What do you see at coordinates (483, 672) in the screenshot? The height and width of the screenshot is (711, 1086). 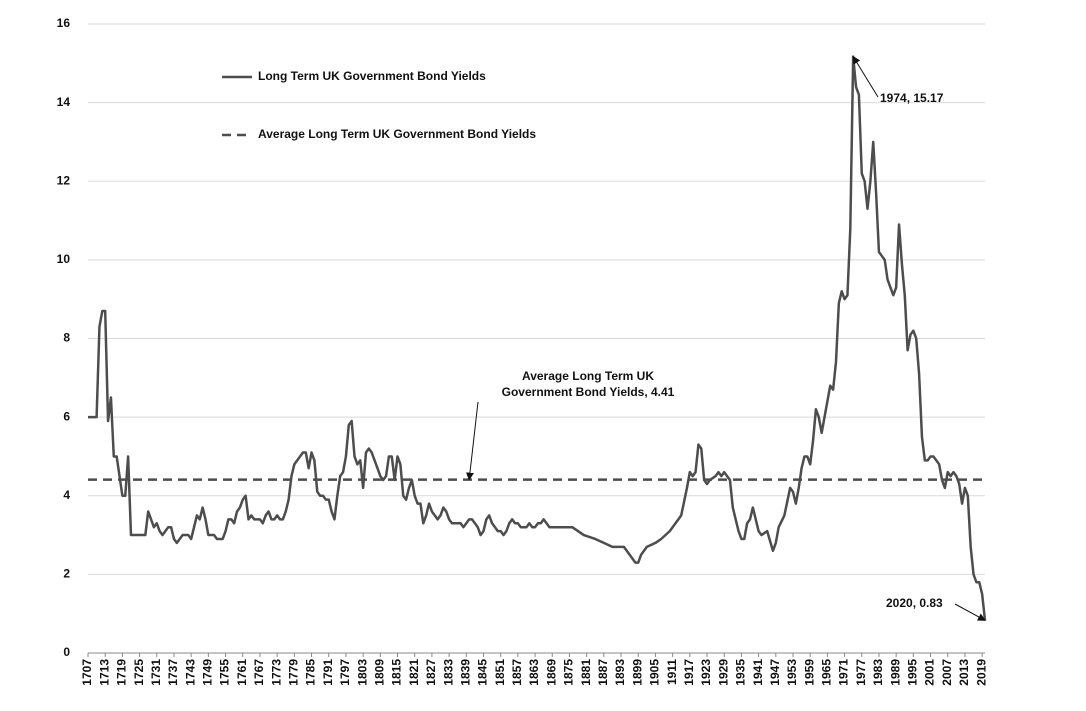 I see `x-tick-label: 1845` at bounding box center [483, 672].